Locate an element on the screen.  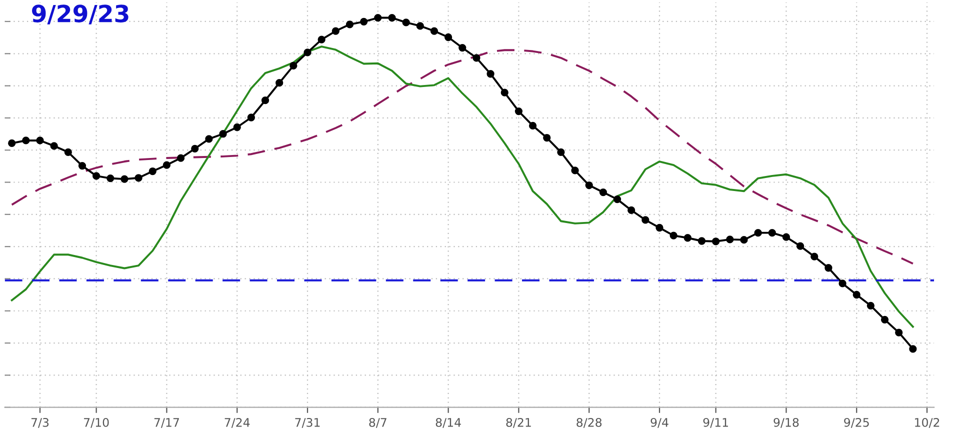
x-tick-label: 8/14 is located at coordinates (448, 423).